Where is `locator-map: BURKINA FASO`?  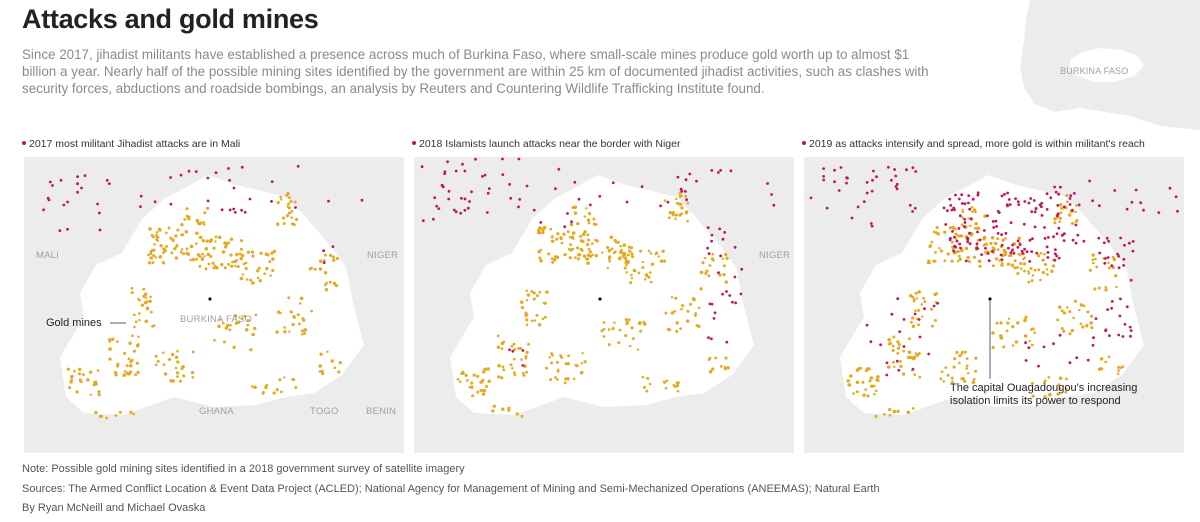
locator-map: BURKINA FASO is located at coordinates (1105, 65).